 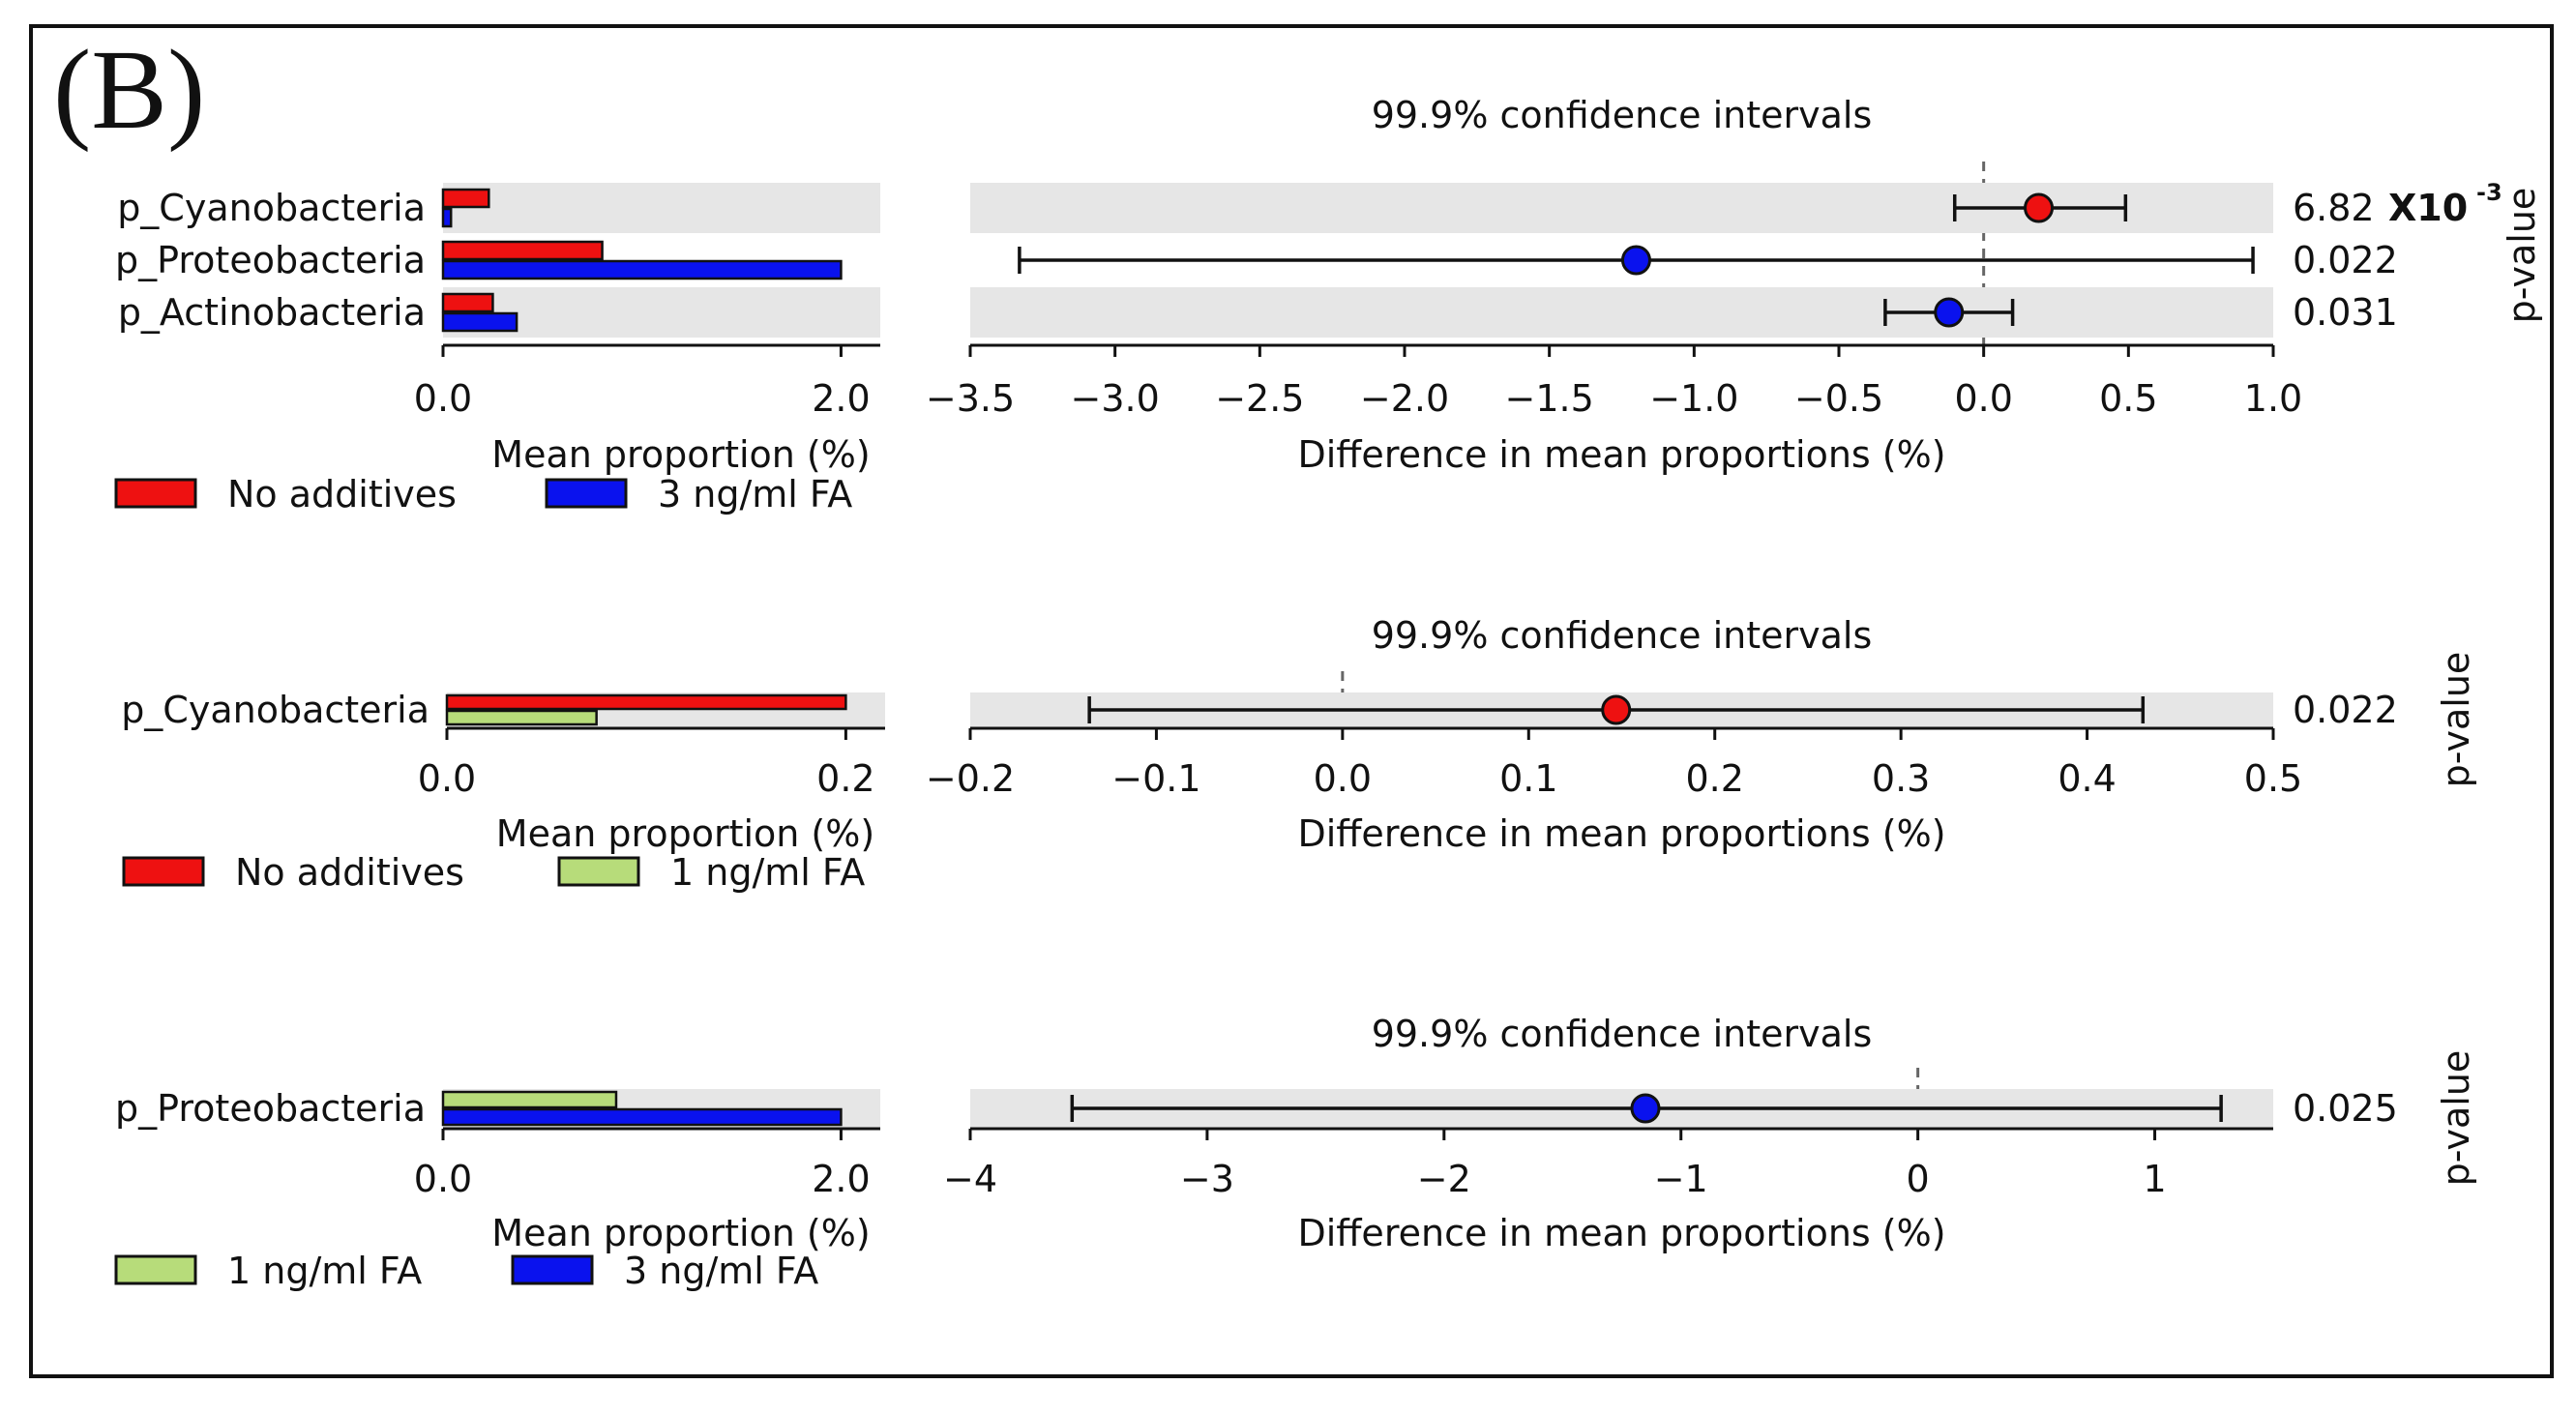 What do you see at coordinates (971, 398) in the screenshot?
I see `diff-axis-tick-label: −3.5` at bounding box center [971, 398].